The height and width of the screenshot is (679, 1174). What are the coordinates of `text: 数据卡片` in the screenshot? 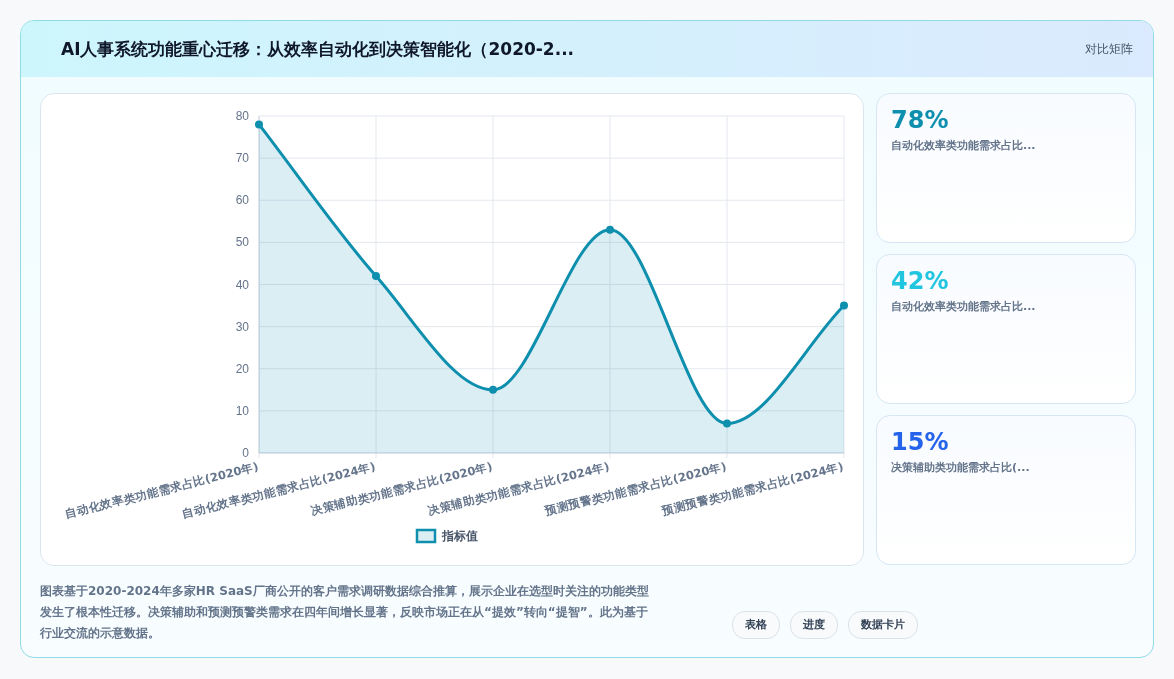 It's located at (883, 625).